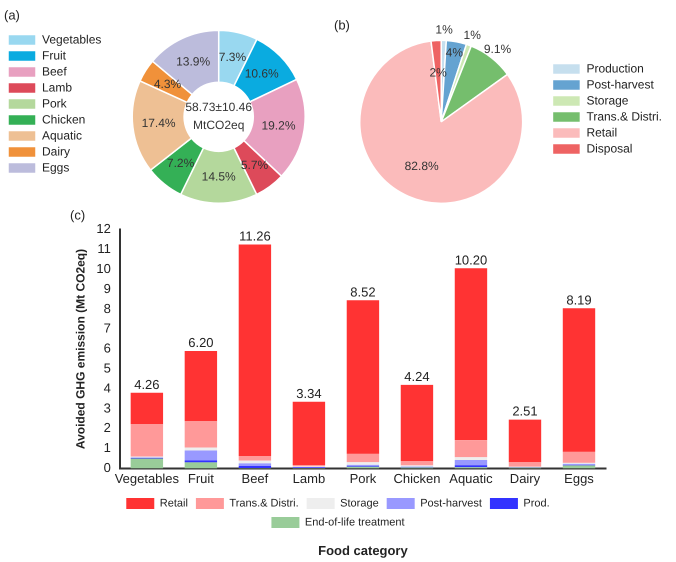 The width and height of the screenshot is (676, 562). I want to click on x-tick-label: Dairy, so click(525, 478).